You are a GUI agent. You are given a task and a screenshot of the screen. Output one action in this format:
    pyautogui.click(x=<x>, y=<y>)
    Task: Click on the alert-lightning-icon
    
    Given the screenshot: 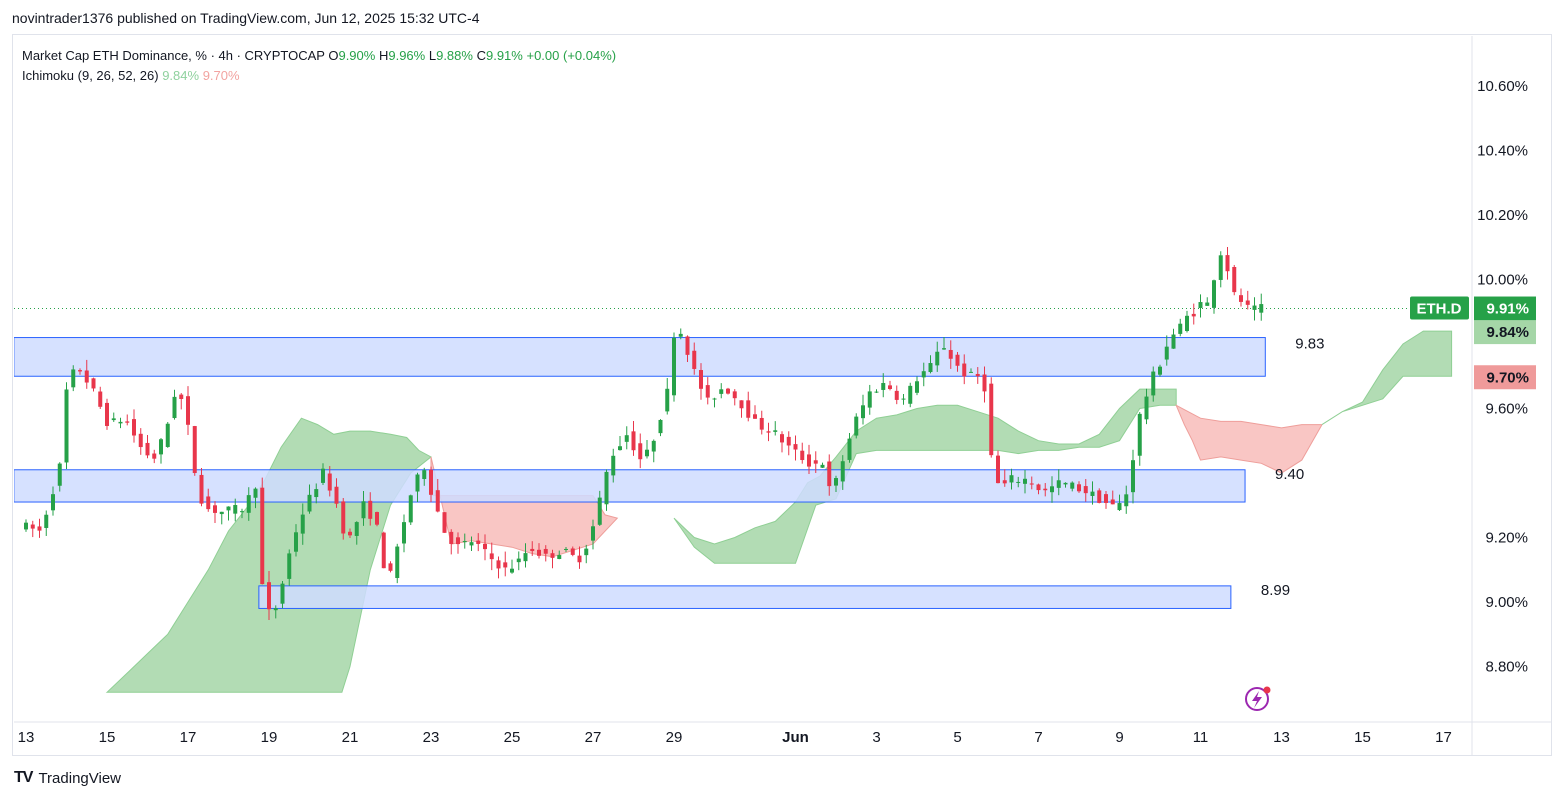 What is the action you would take?
    pyautogui.click(x=1258, y=698)
    